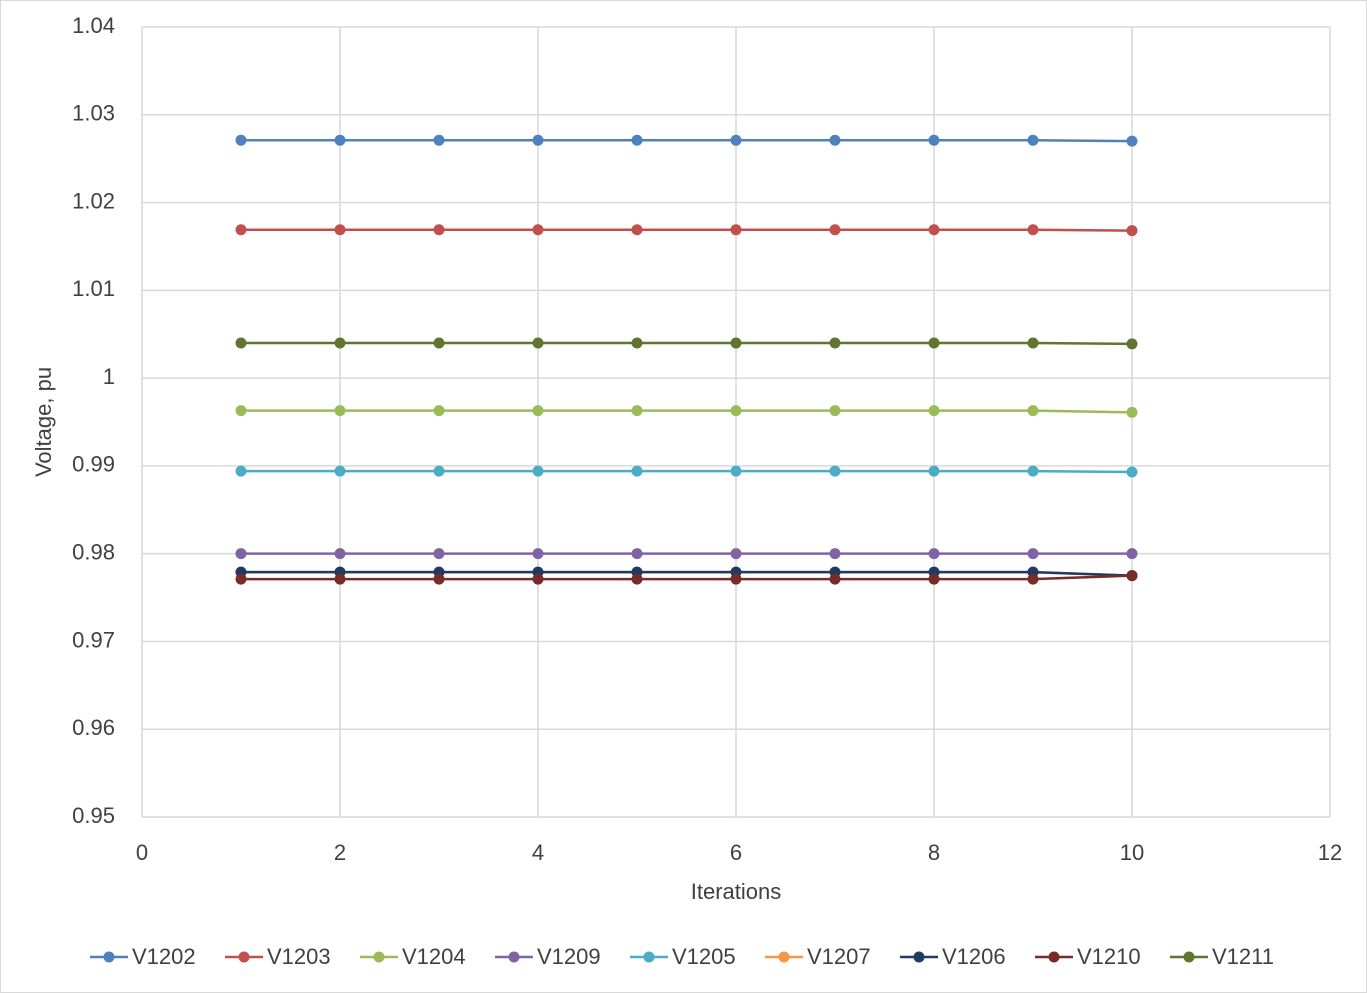  I want to click on legend-label: V1209, so click(569, 956).